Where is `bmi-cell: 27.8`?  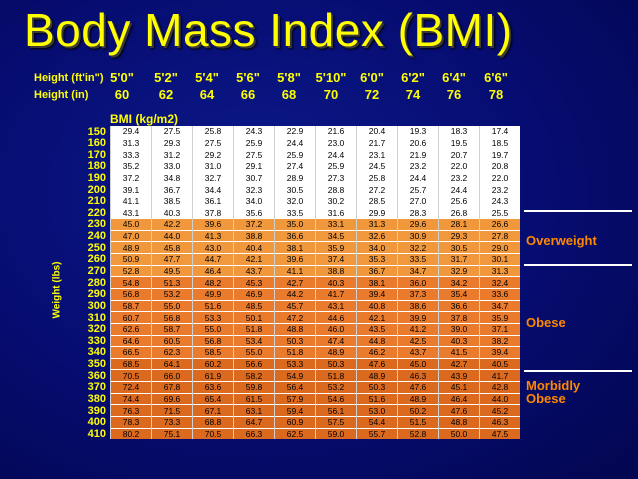
bmi-cell: 27.8 is located at coordinates (499, 235).